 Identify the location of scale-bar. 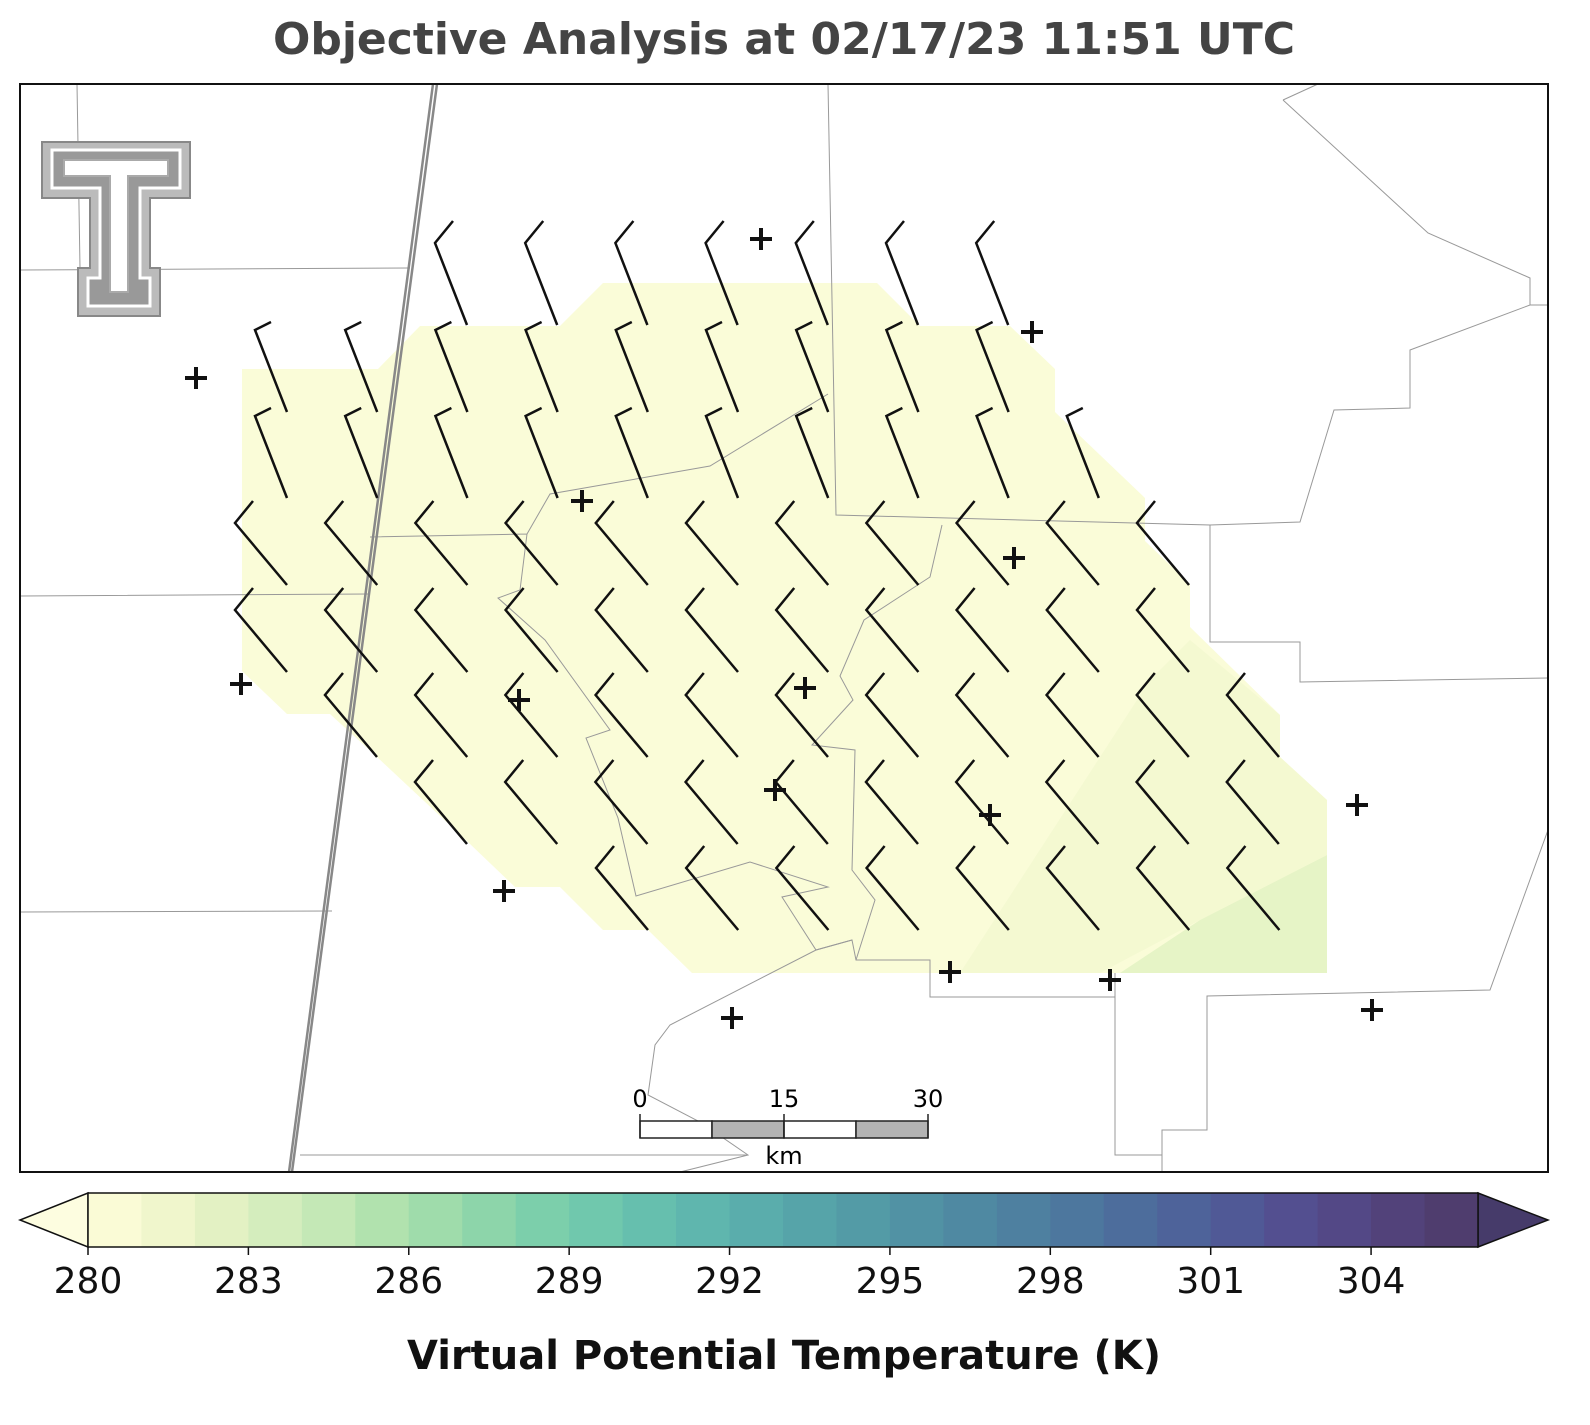
(784, 1129).